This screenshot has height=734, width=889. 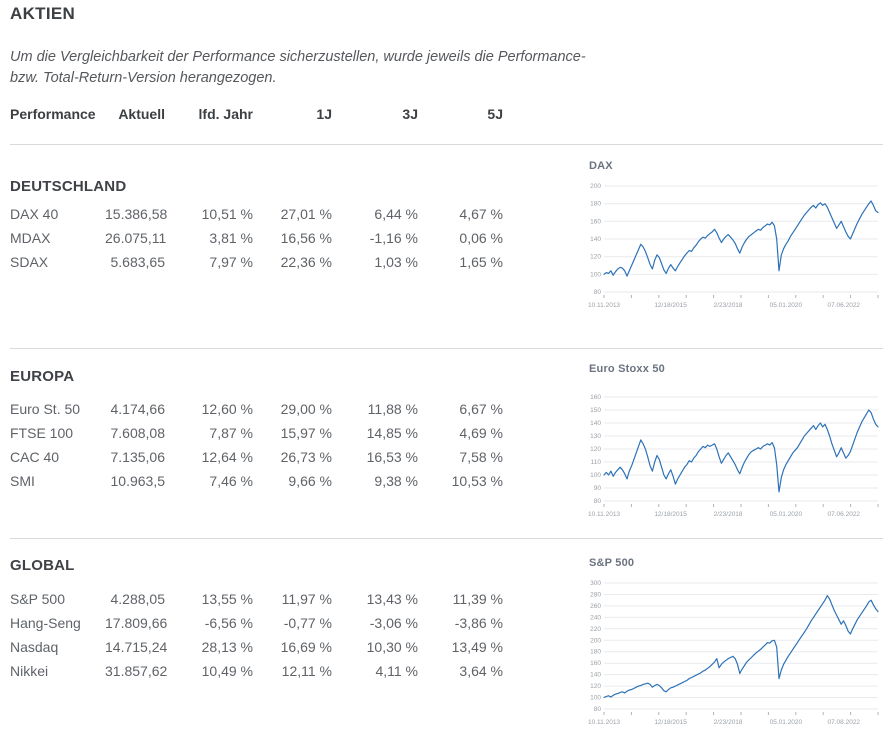 What do you see at coordinates (306, 238) in the screenshot?
I see `value-cell: 16,56 %` at bounding box center [306, 238].